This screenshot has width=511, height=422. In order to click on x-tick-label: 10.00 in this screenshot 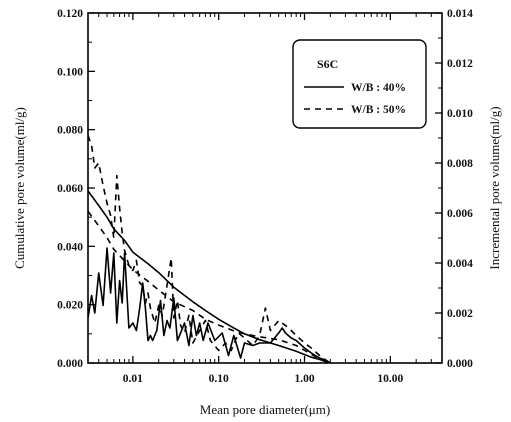, I will do `click(390, 379)`.